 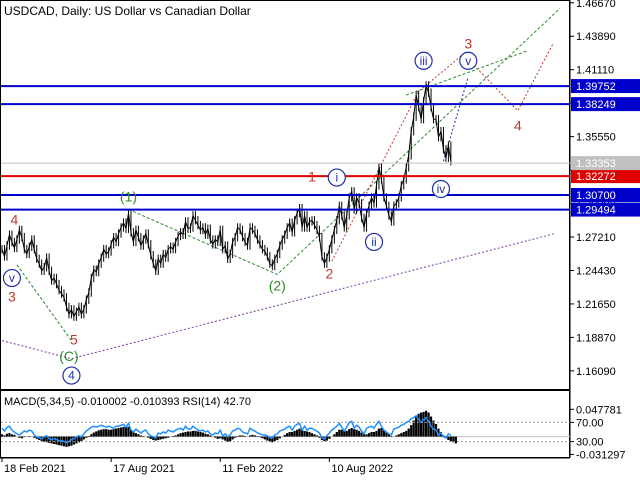 I want to click on wave-label: 1, so click(x=312, y=177).